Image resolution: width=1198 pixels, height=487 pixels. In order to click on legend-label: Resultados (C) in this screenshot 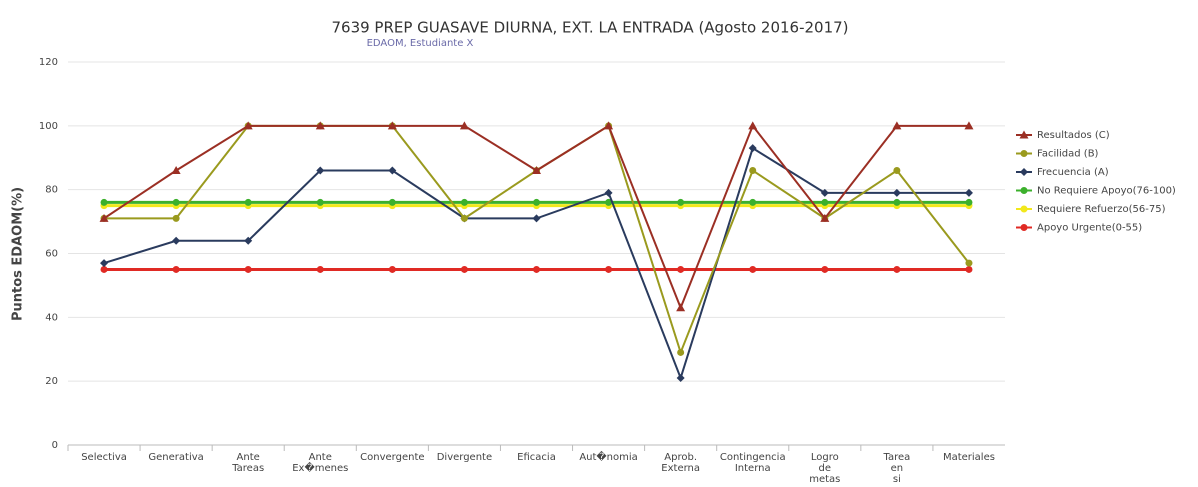, I will do `click(1073, 135)`.